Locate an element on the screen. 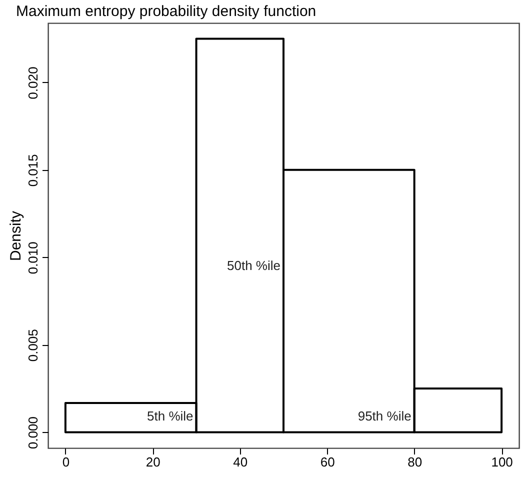 This screenshot has width=529, height=477. x-tick-label: 20 is located at coordinates (153, 462).